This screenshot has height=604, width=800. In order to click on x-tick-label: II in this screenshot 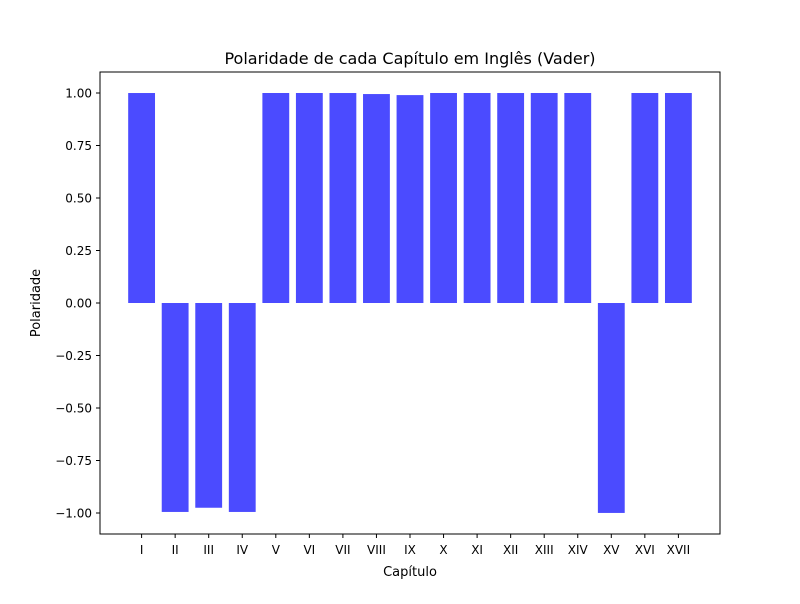, I will do `click(175, 550)`.